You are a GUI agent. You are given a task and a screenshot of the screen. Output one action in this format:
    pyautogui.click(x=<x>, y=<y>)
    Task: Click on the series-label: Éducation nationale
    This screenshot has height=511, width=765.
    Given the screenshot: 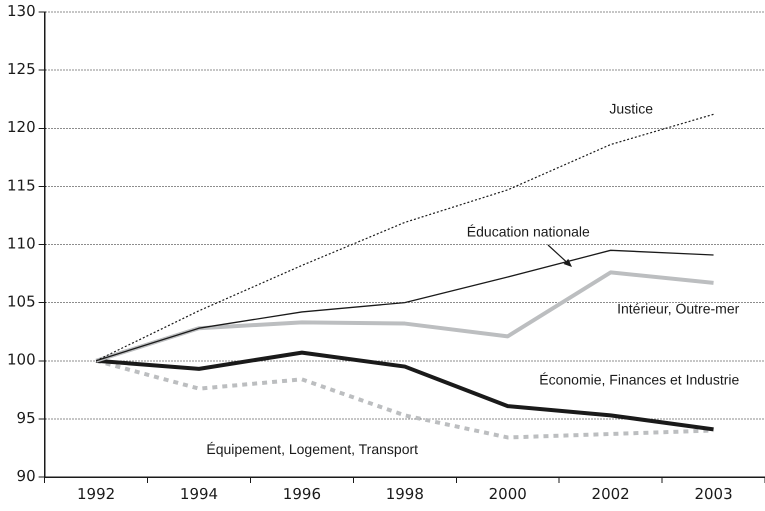 What is the action you would take?
    pyautogui.click(x=528, y=232)
    